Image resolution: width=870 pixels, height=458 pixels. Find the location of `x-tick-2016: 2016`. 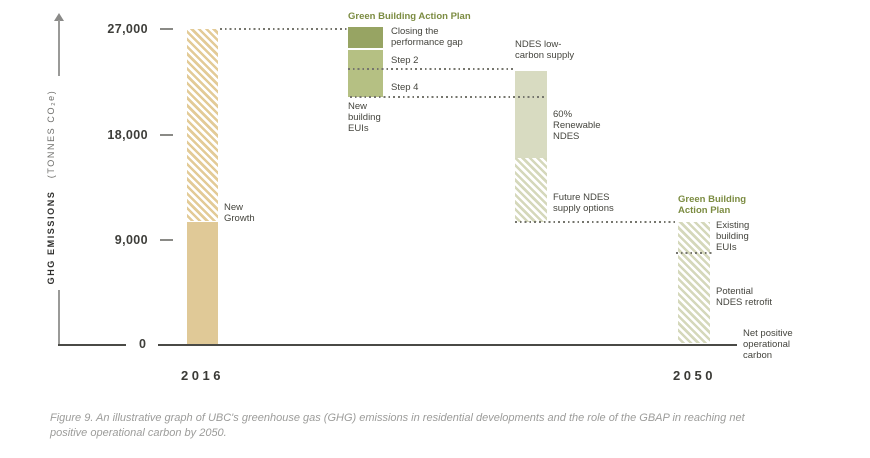

x-tick-2016: 2016 is located at coordinates (202, 375).